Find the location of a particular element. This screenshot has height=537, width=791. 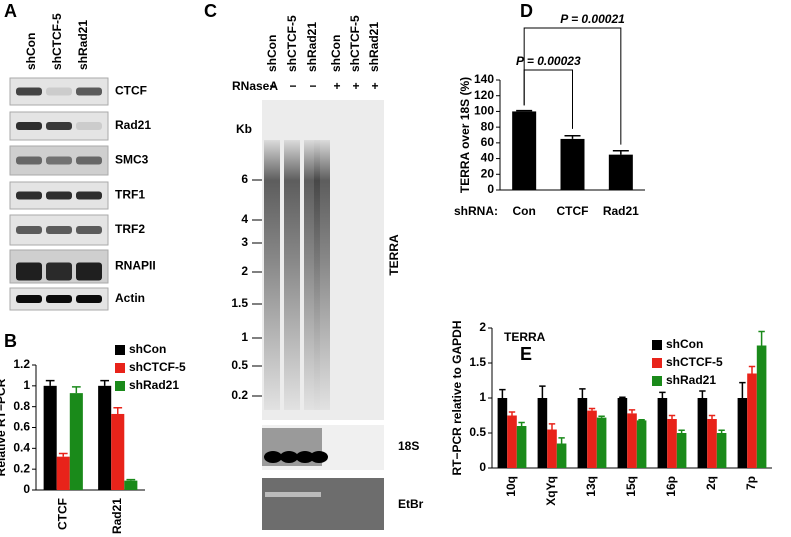

p-value: P = 0.00021 is located at coordinates (592, 19).